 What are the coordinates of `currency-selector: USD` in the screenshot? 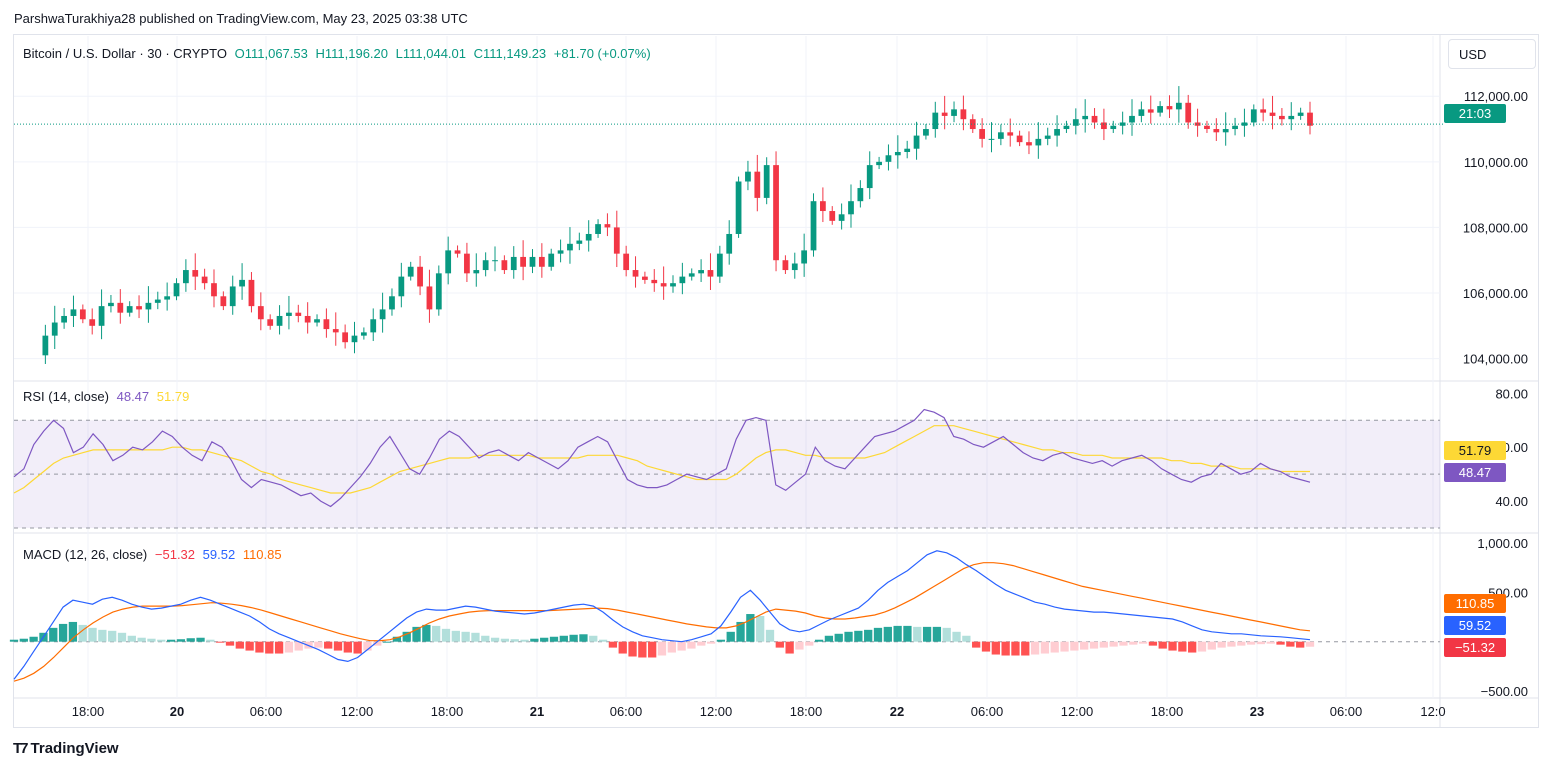 It's located at (1492, 54).